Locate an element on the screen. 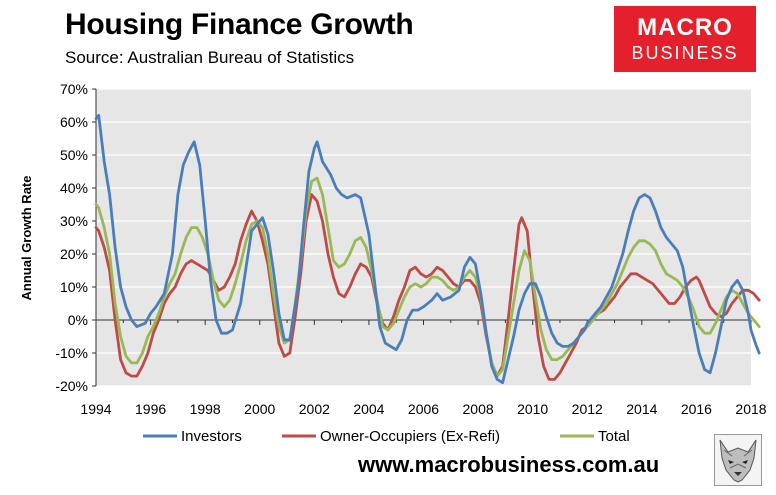 The width and height of the screenshot is (776, 495). legend-label: Total is located at coordinates (614, 436).